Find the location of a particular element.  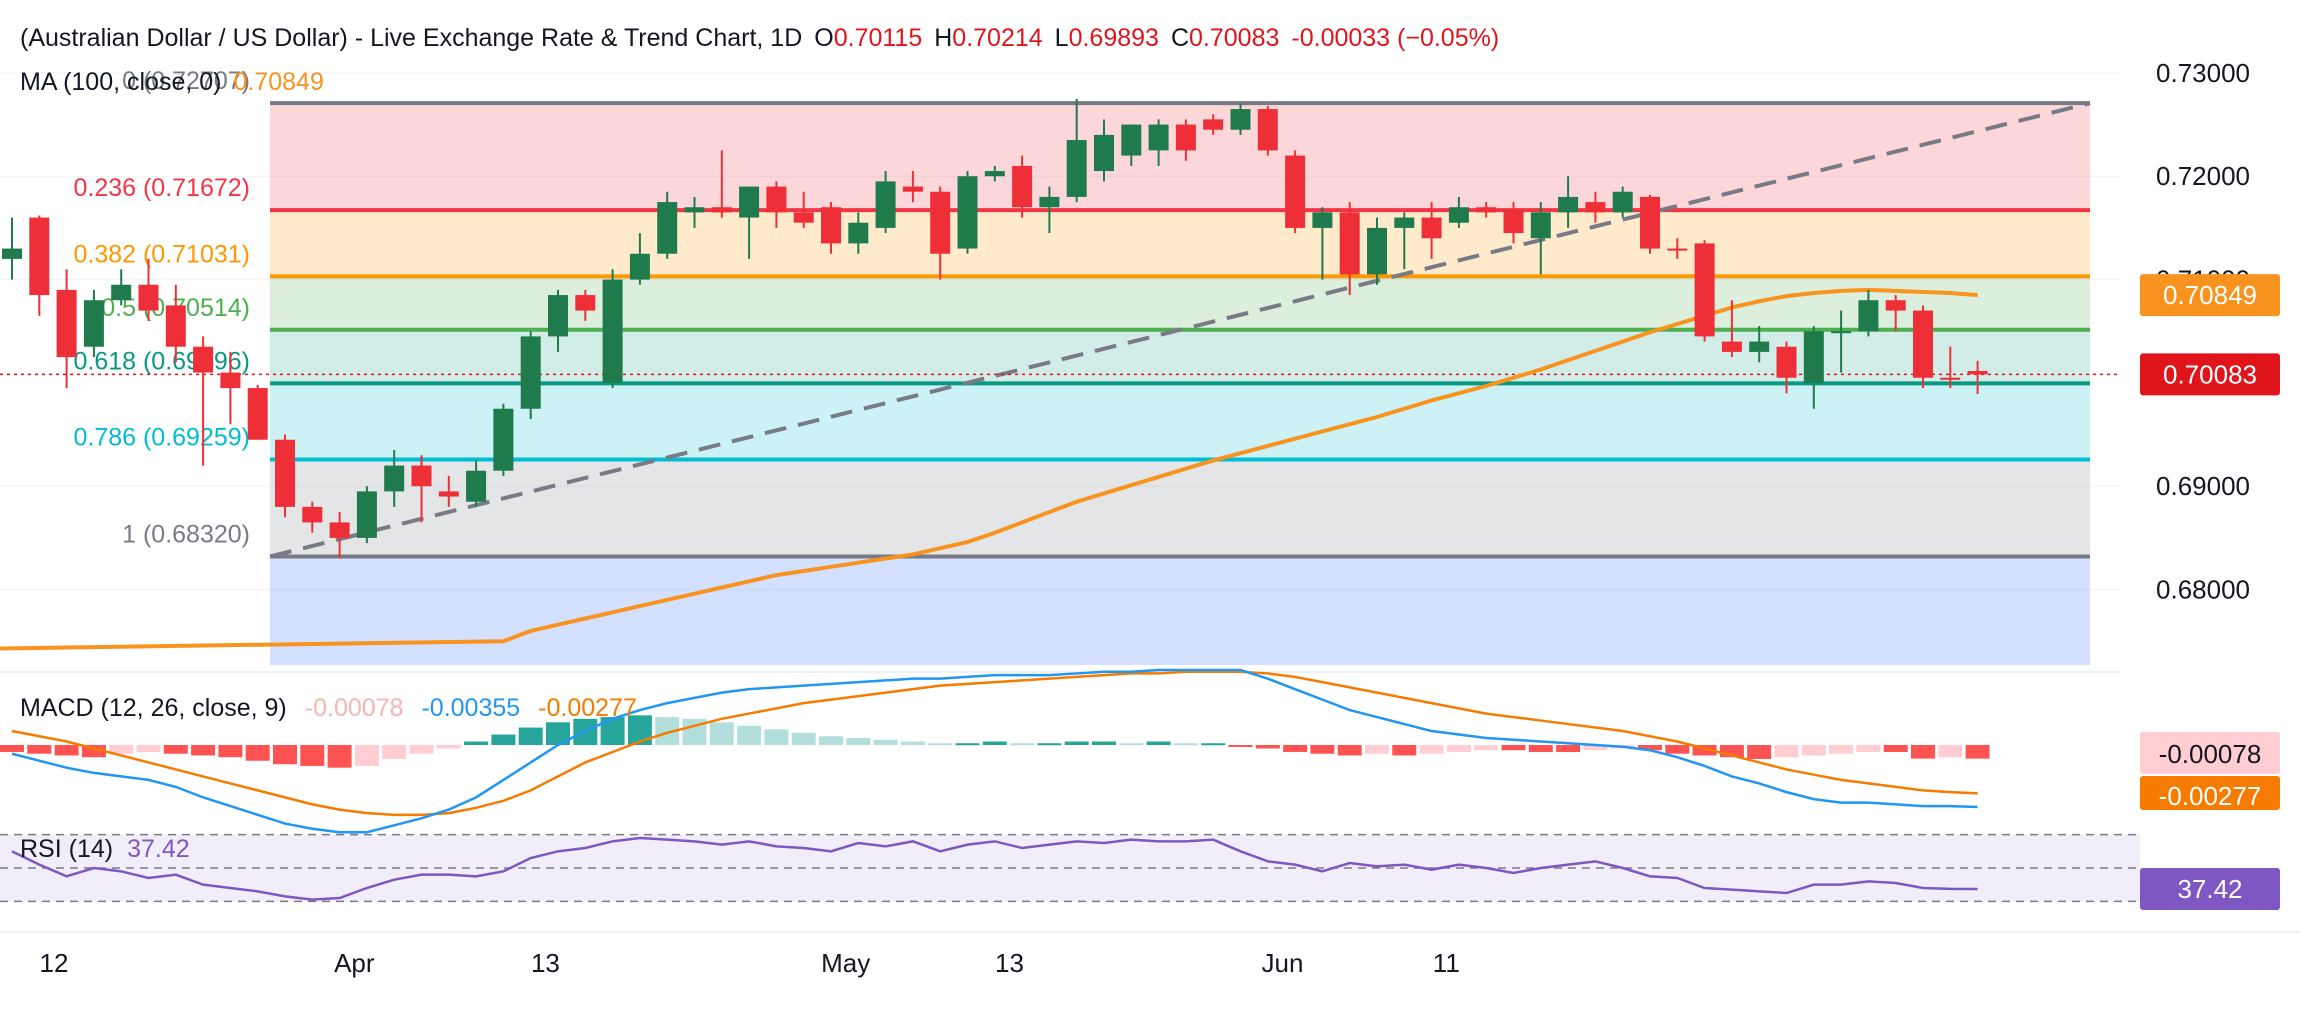

time-tick-label: 12 is located at coordinates (54, 963).